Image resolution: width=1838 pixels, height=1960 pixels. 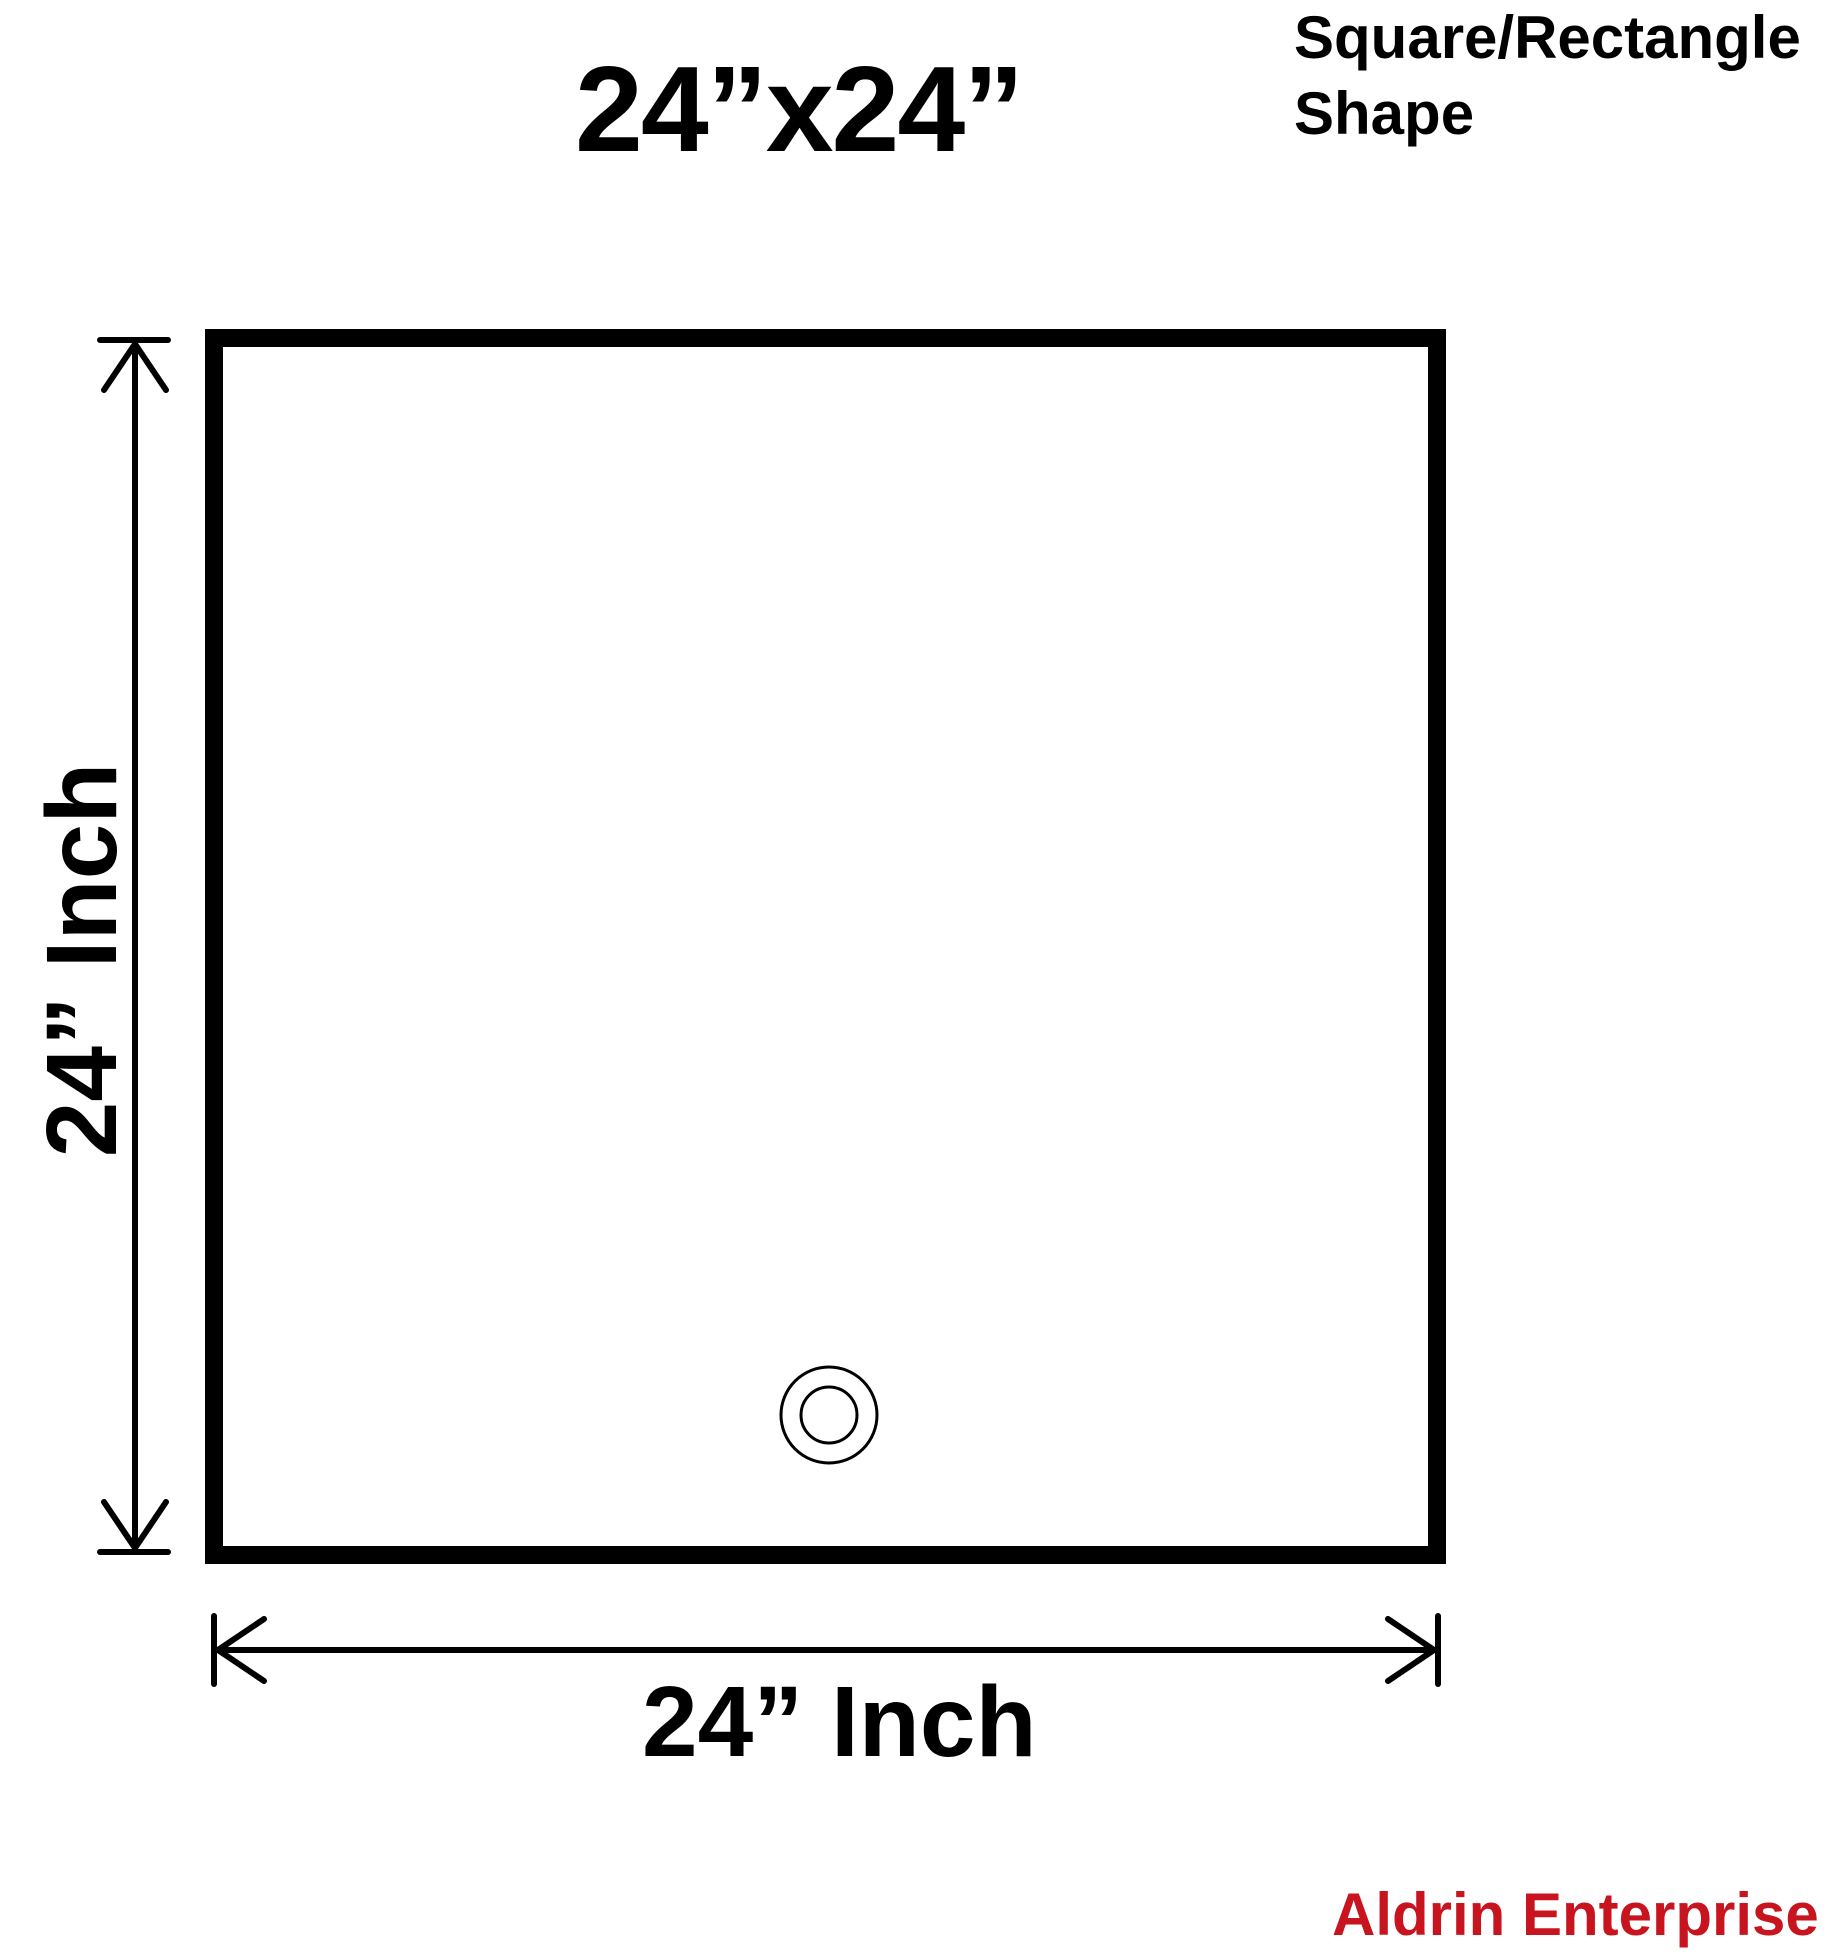 I want to click on shape-note-line-2: Shape, so click(x=1384, y=113).